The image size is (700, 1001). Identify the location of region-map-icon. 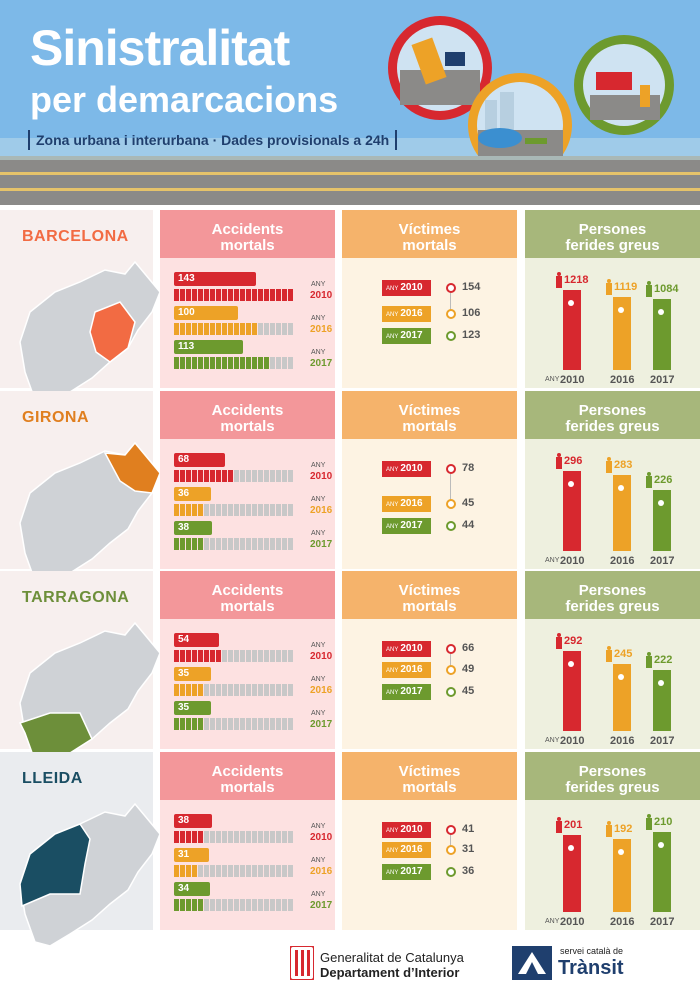
(89, 693).